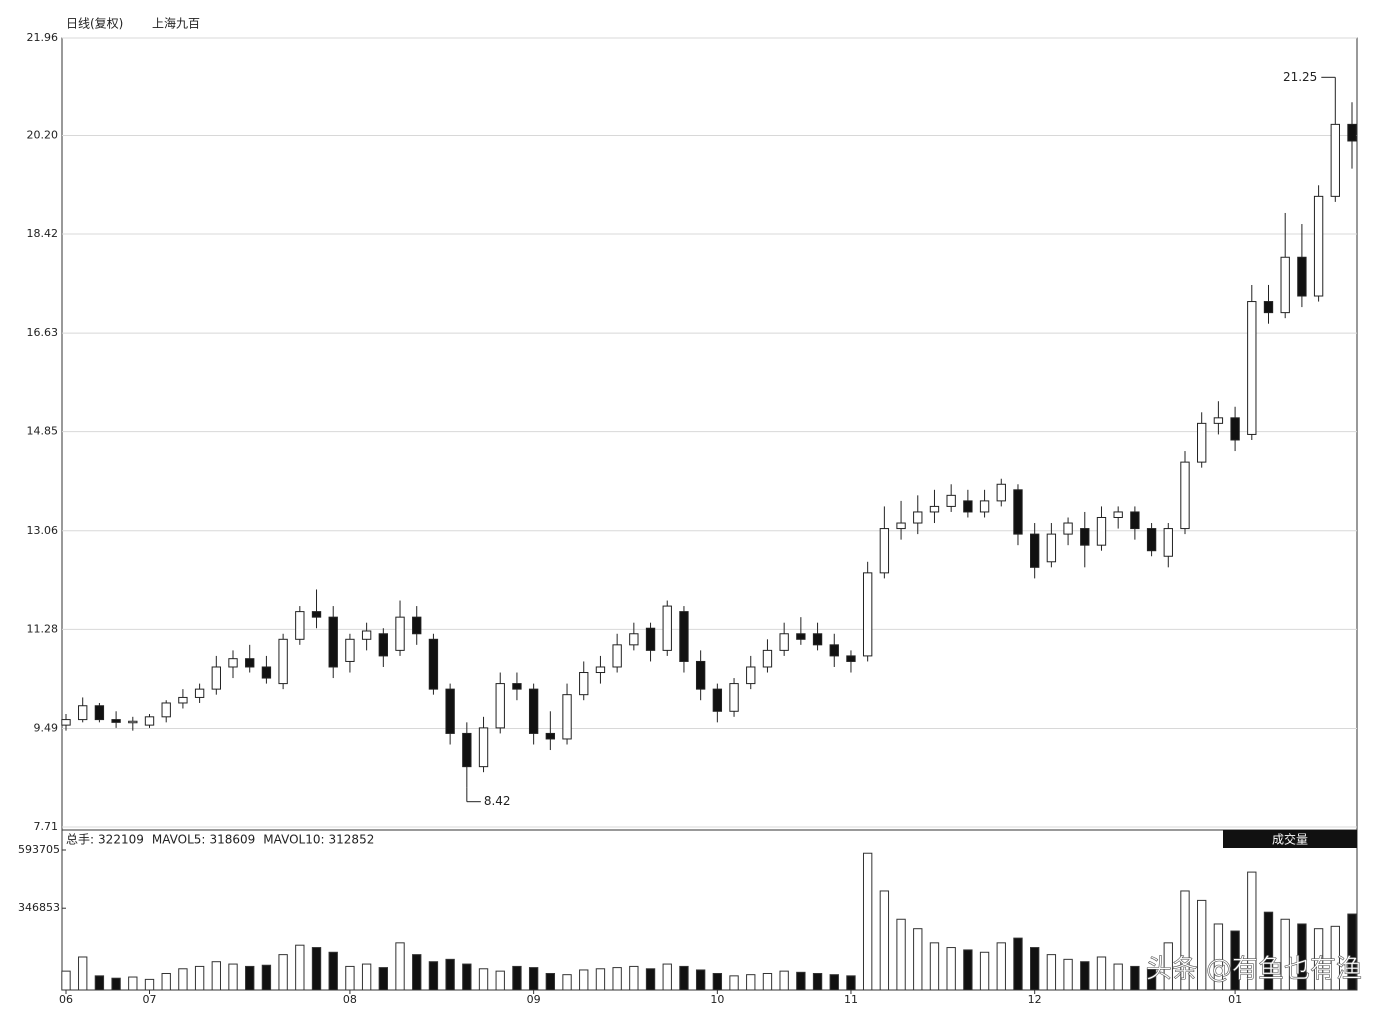 The width and height of the screenshot is (1392, 1018). What do you see at coordinates (1290, 839) in the screenshot?
I see `indicator-box` at bounding box center [1290, 839].